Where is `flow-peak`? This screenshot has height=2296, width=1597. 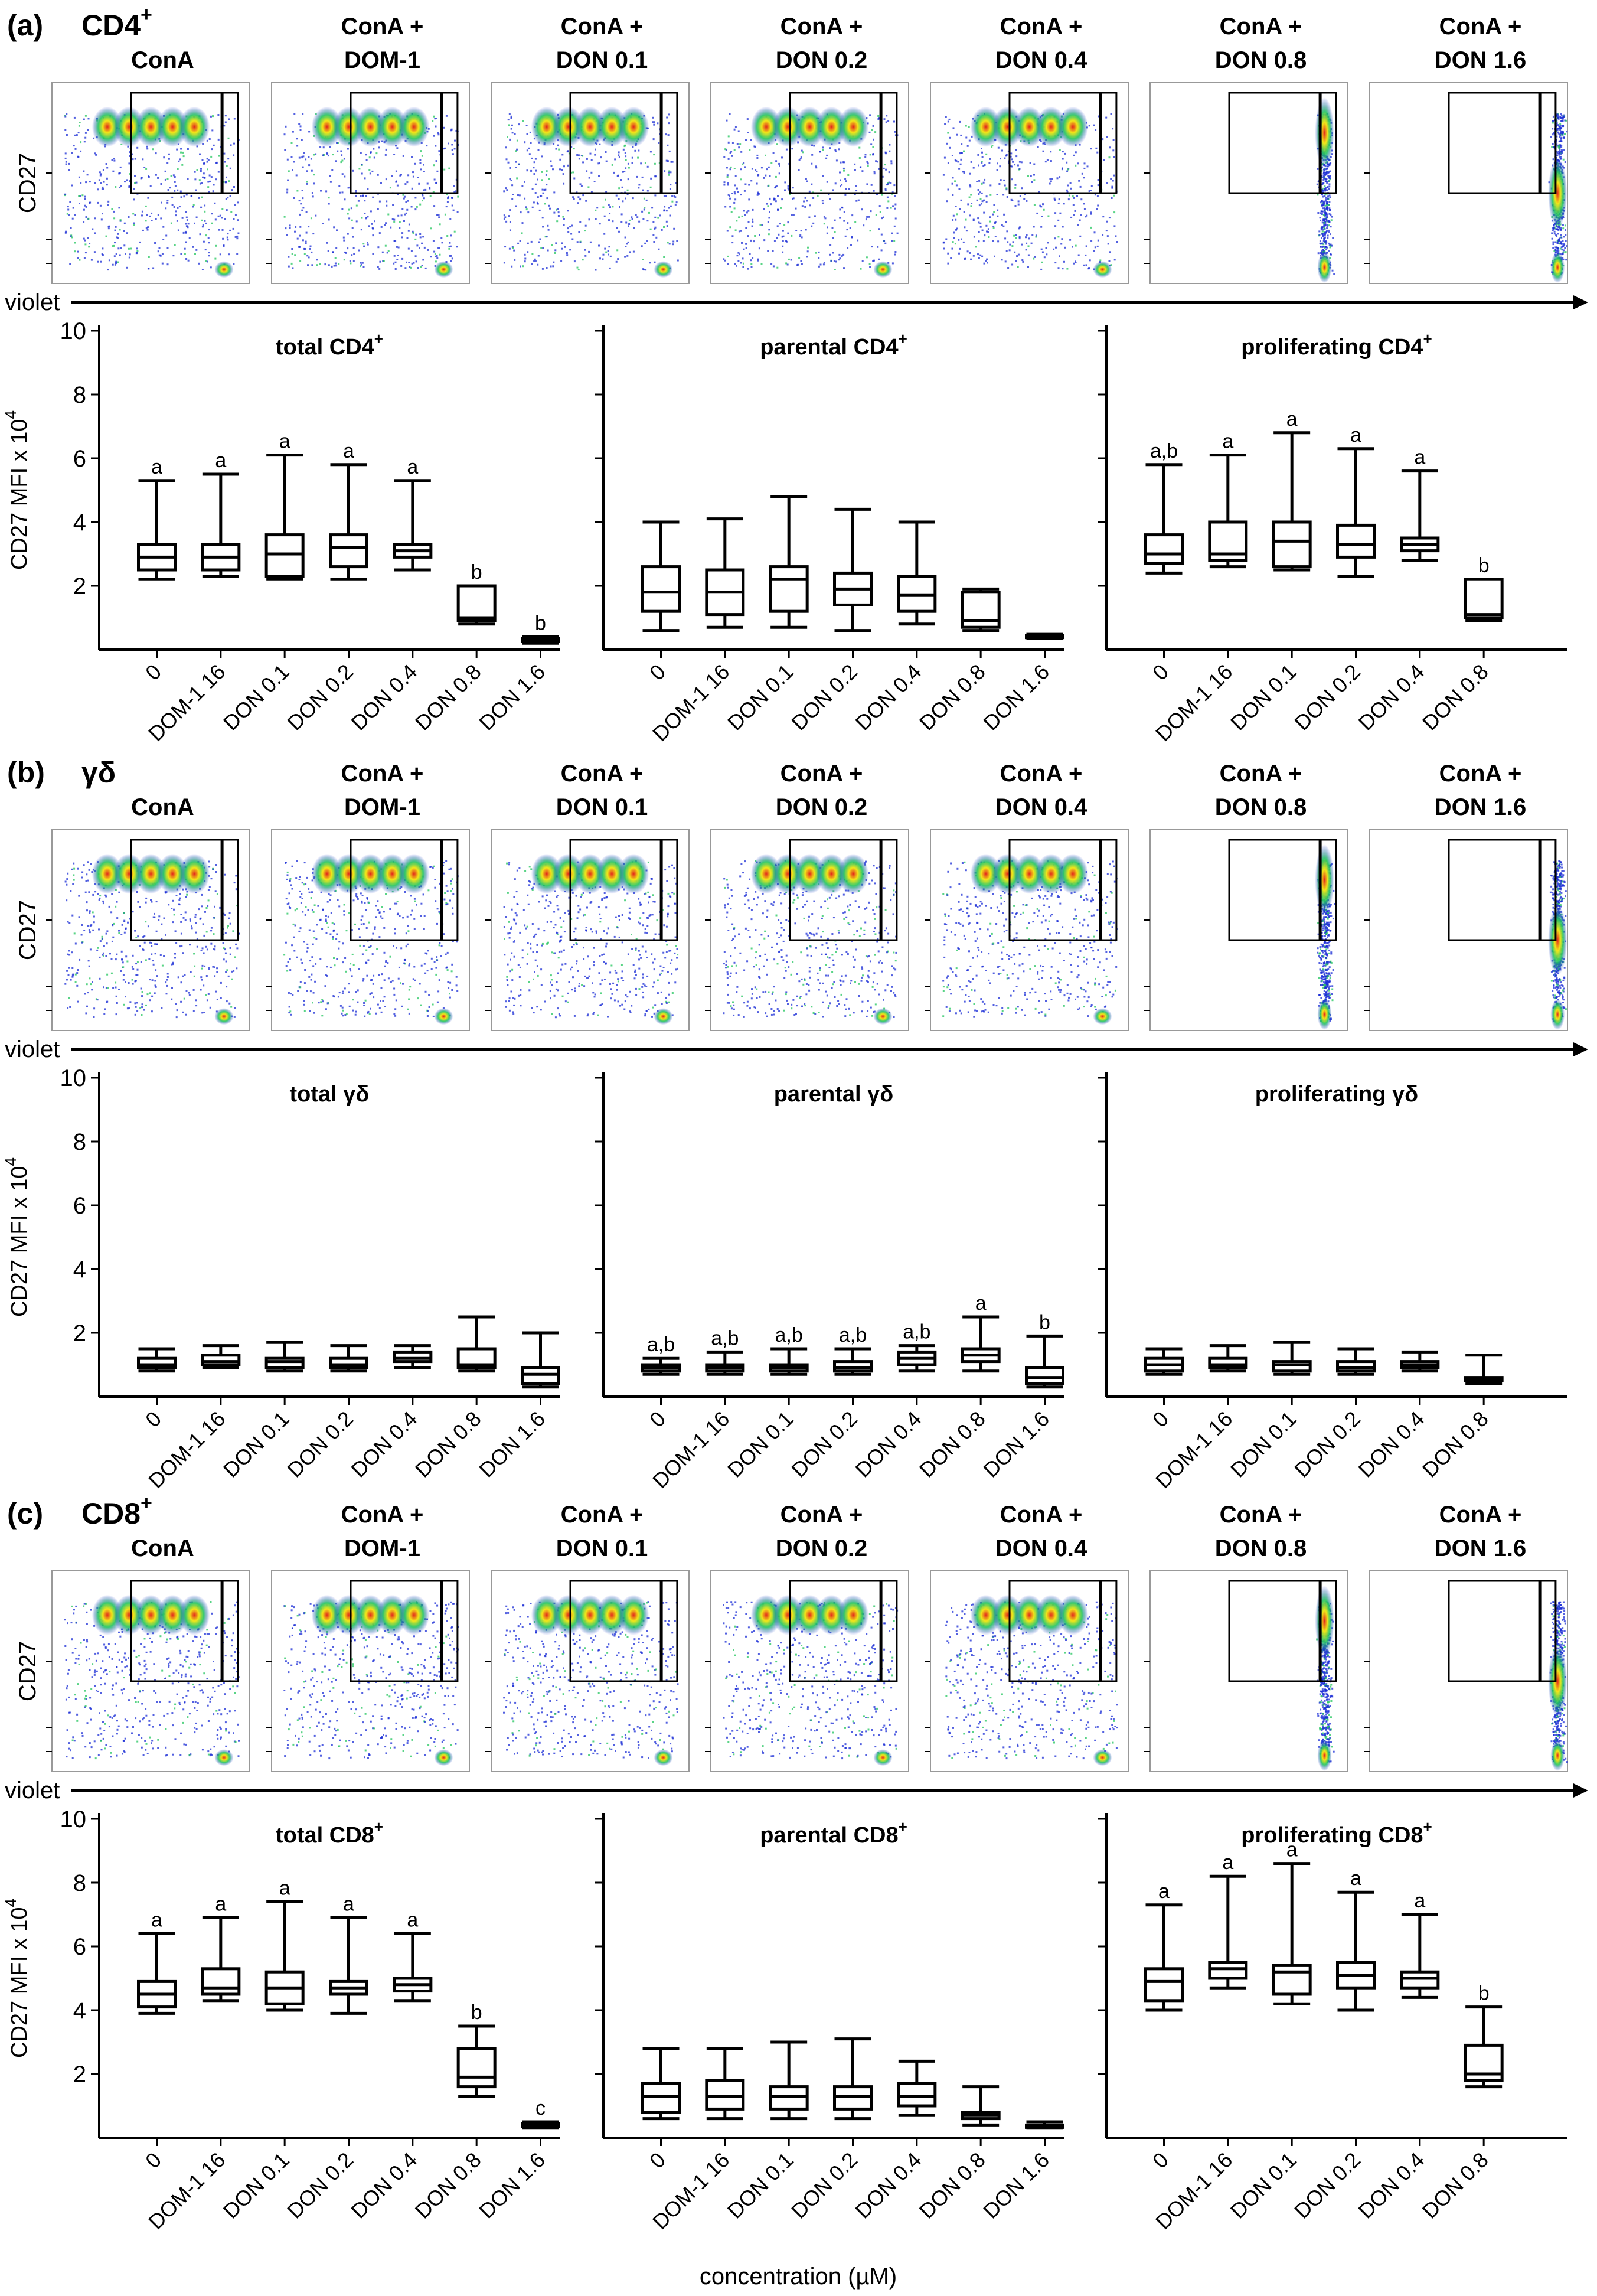
flow-peak is located at coordinates (194, 127).